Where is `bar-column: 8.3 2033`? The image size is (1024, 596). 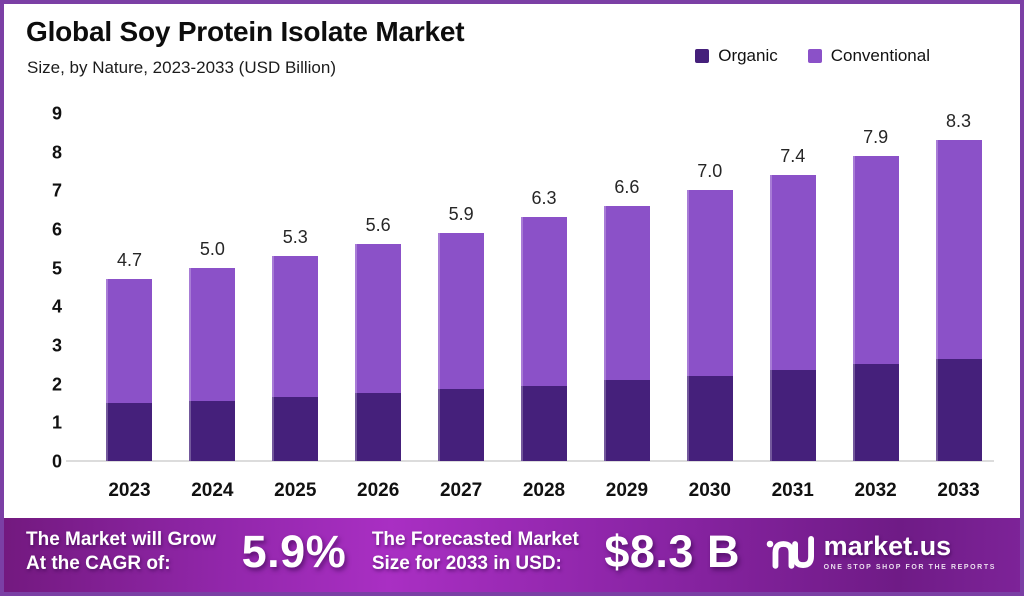
bar-column: 8.3 2033 is located at coordinates (958, 252).